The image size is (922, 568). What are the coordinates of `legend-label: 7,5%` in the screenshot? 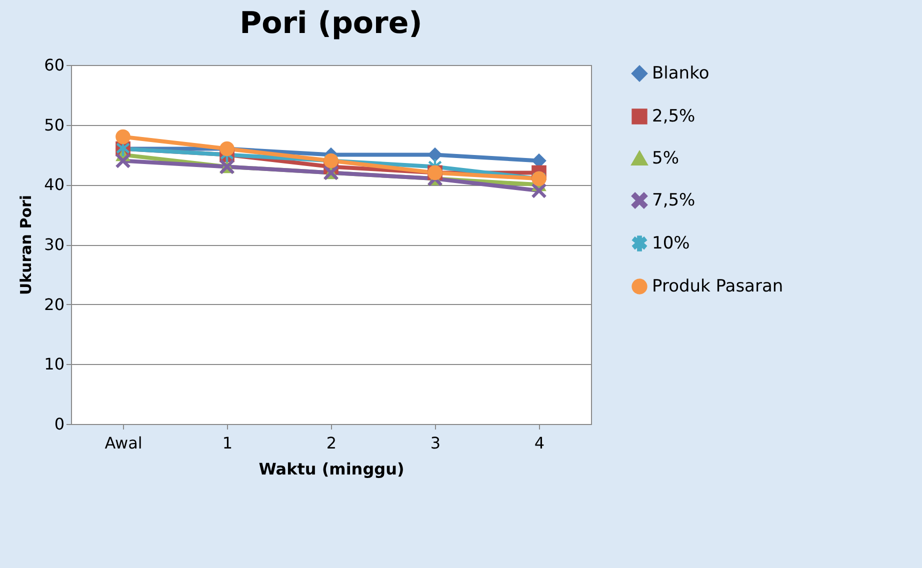 It's located at (674, 200).